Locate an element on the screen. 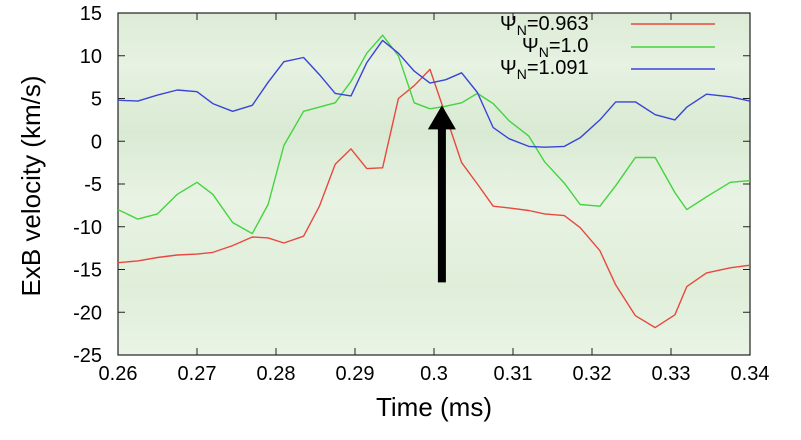 Image resolution: width=801 pixels, height=440 pixels. x-axis-title: Time (ms) is located at coordinates (434, 407).